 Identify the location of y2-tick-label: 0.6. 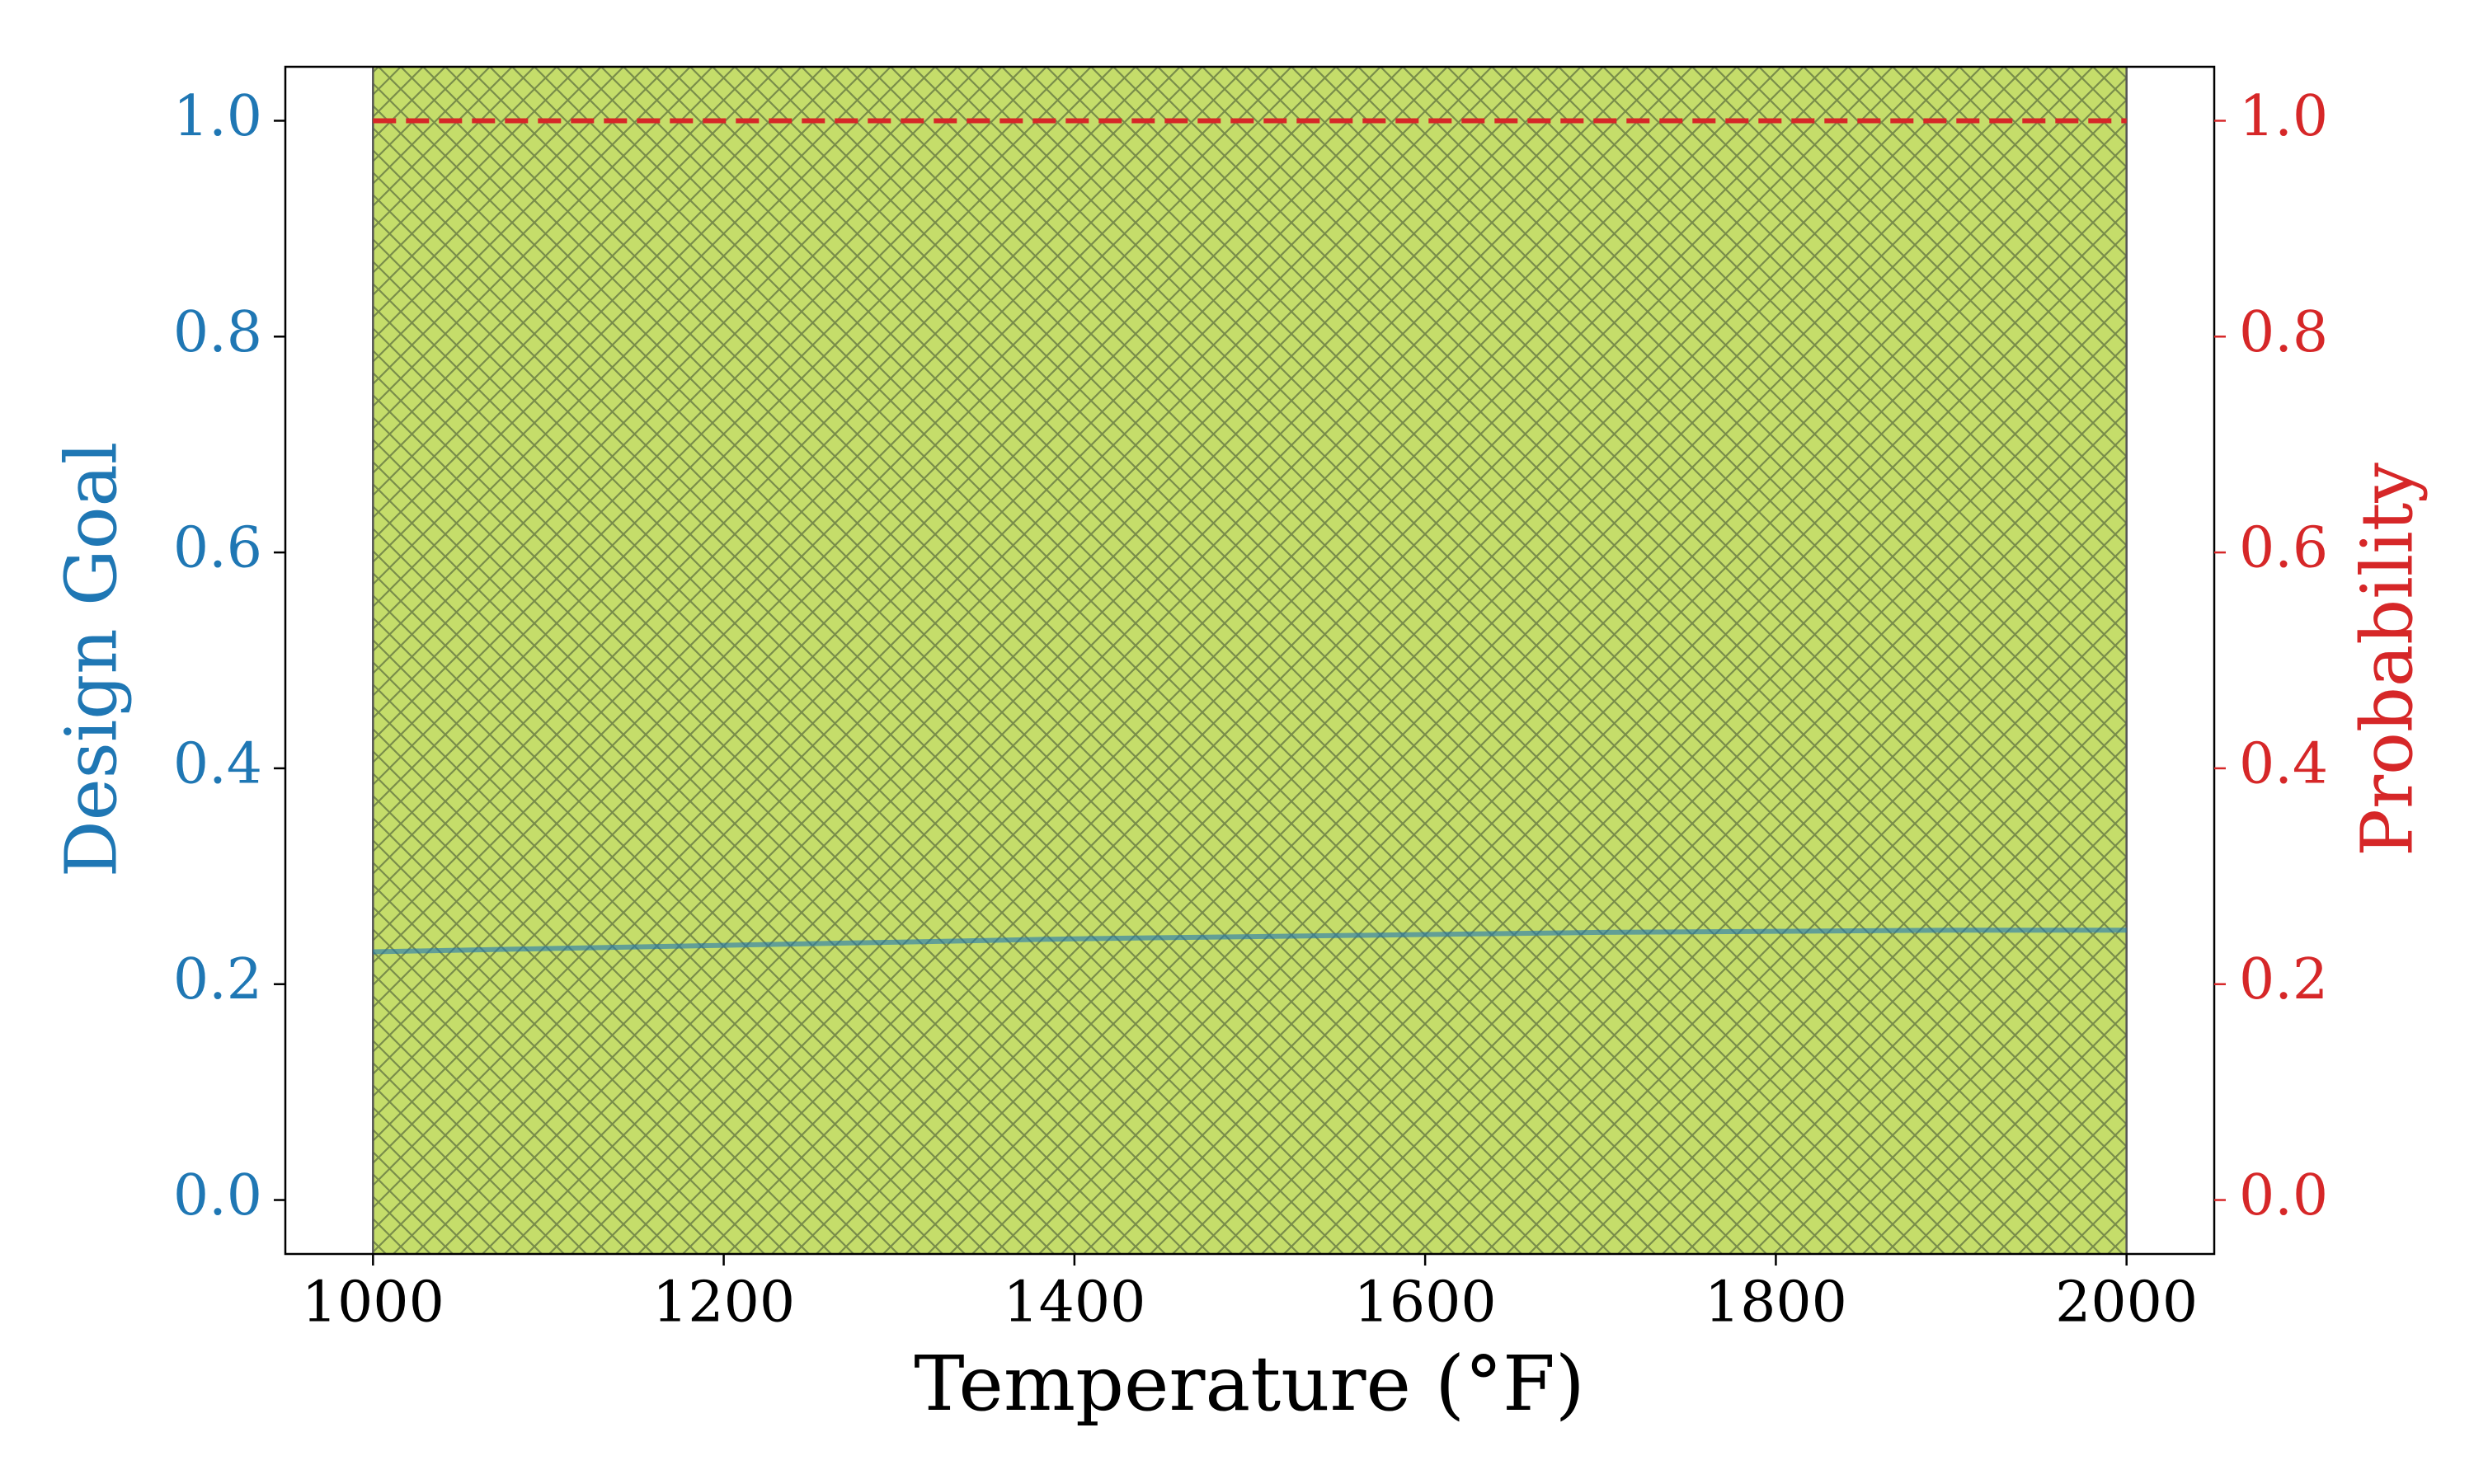
(2283, 548).